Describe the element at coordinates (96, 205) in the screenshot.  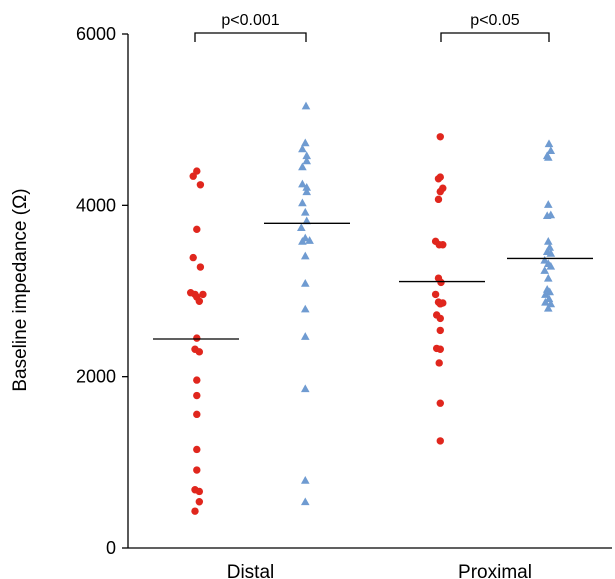
I see `y-tick-label: 4000` at that location.